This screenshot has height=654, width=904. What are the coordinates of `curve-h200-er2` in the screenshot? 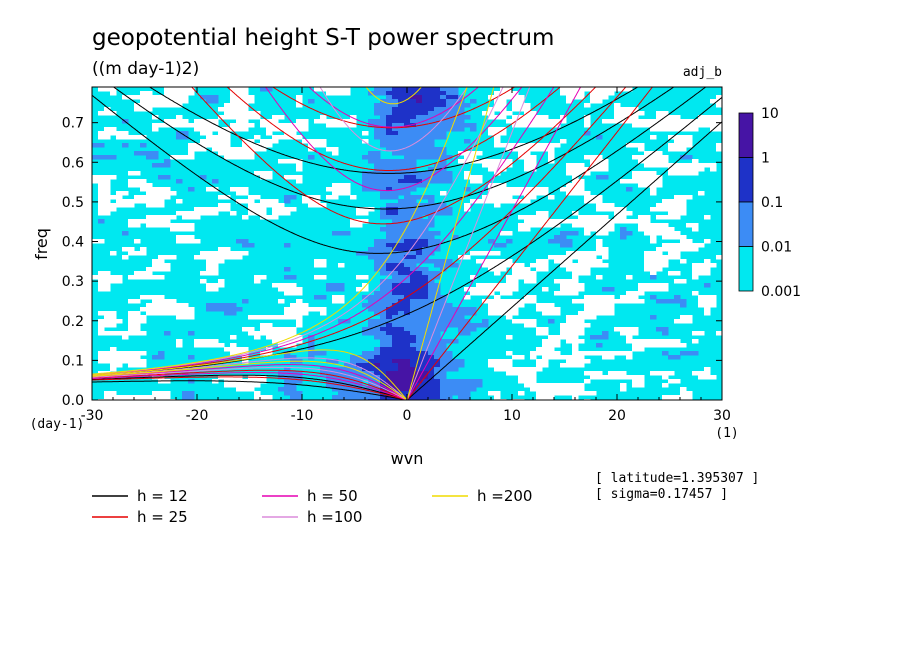 It's located at (249, 380).